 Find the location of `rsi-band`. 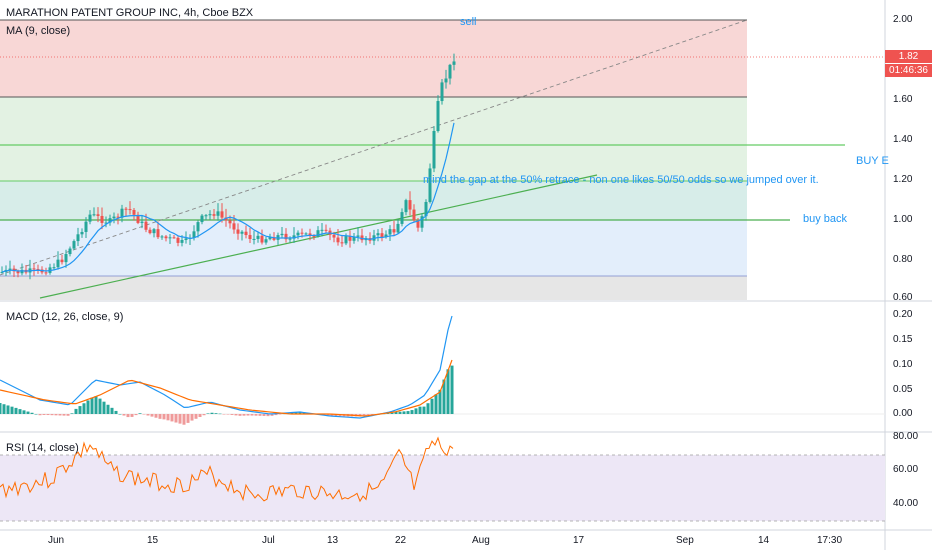

rsi-band is located at coordinates (442, 488).